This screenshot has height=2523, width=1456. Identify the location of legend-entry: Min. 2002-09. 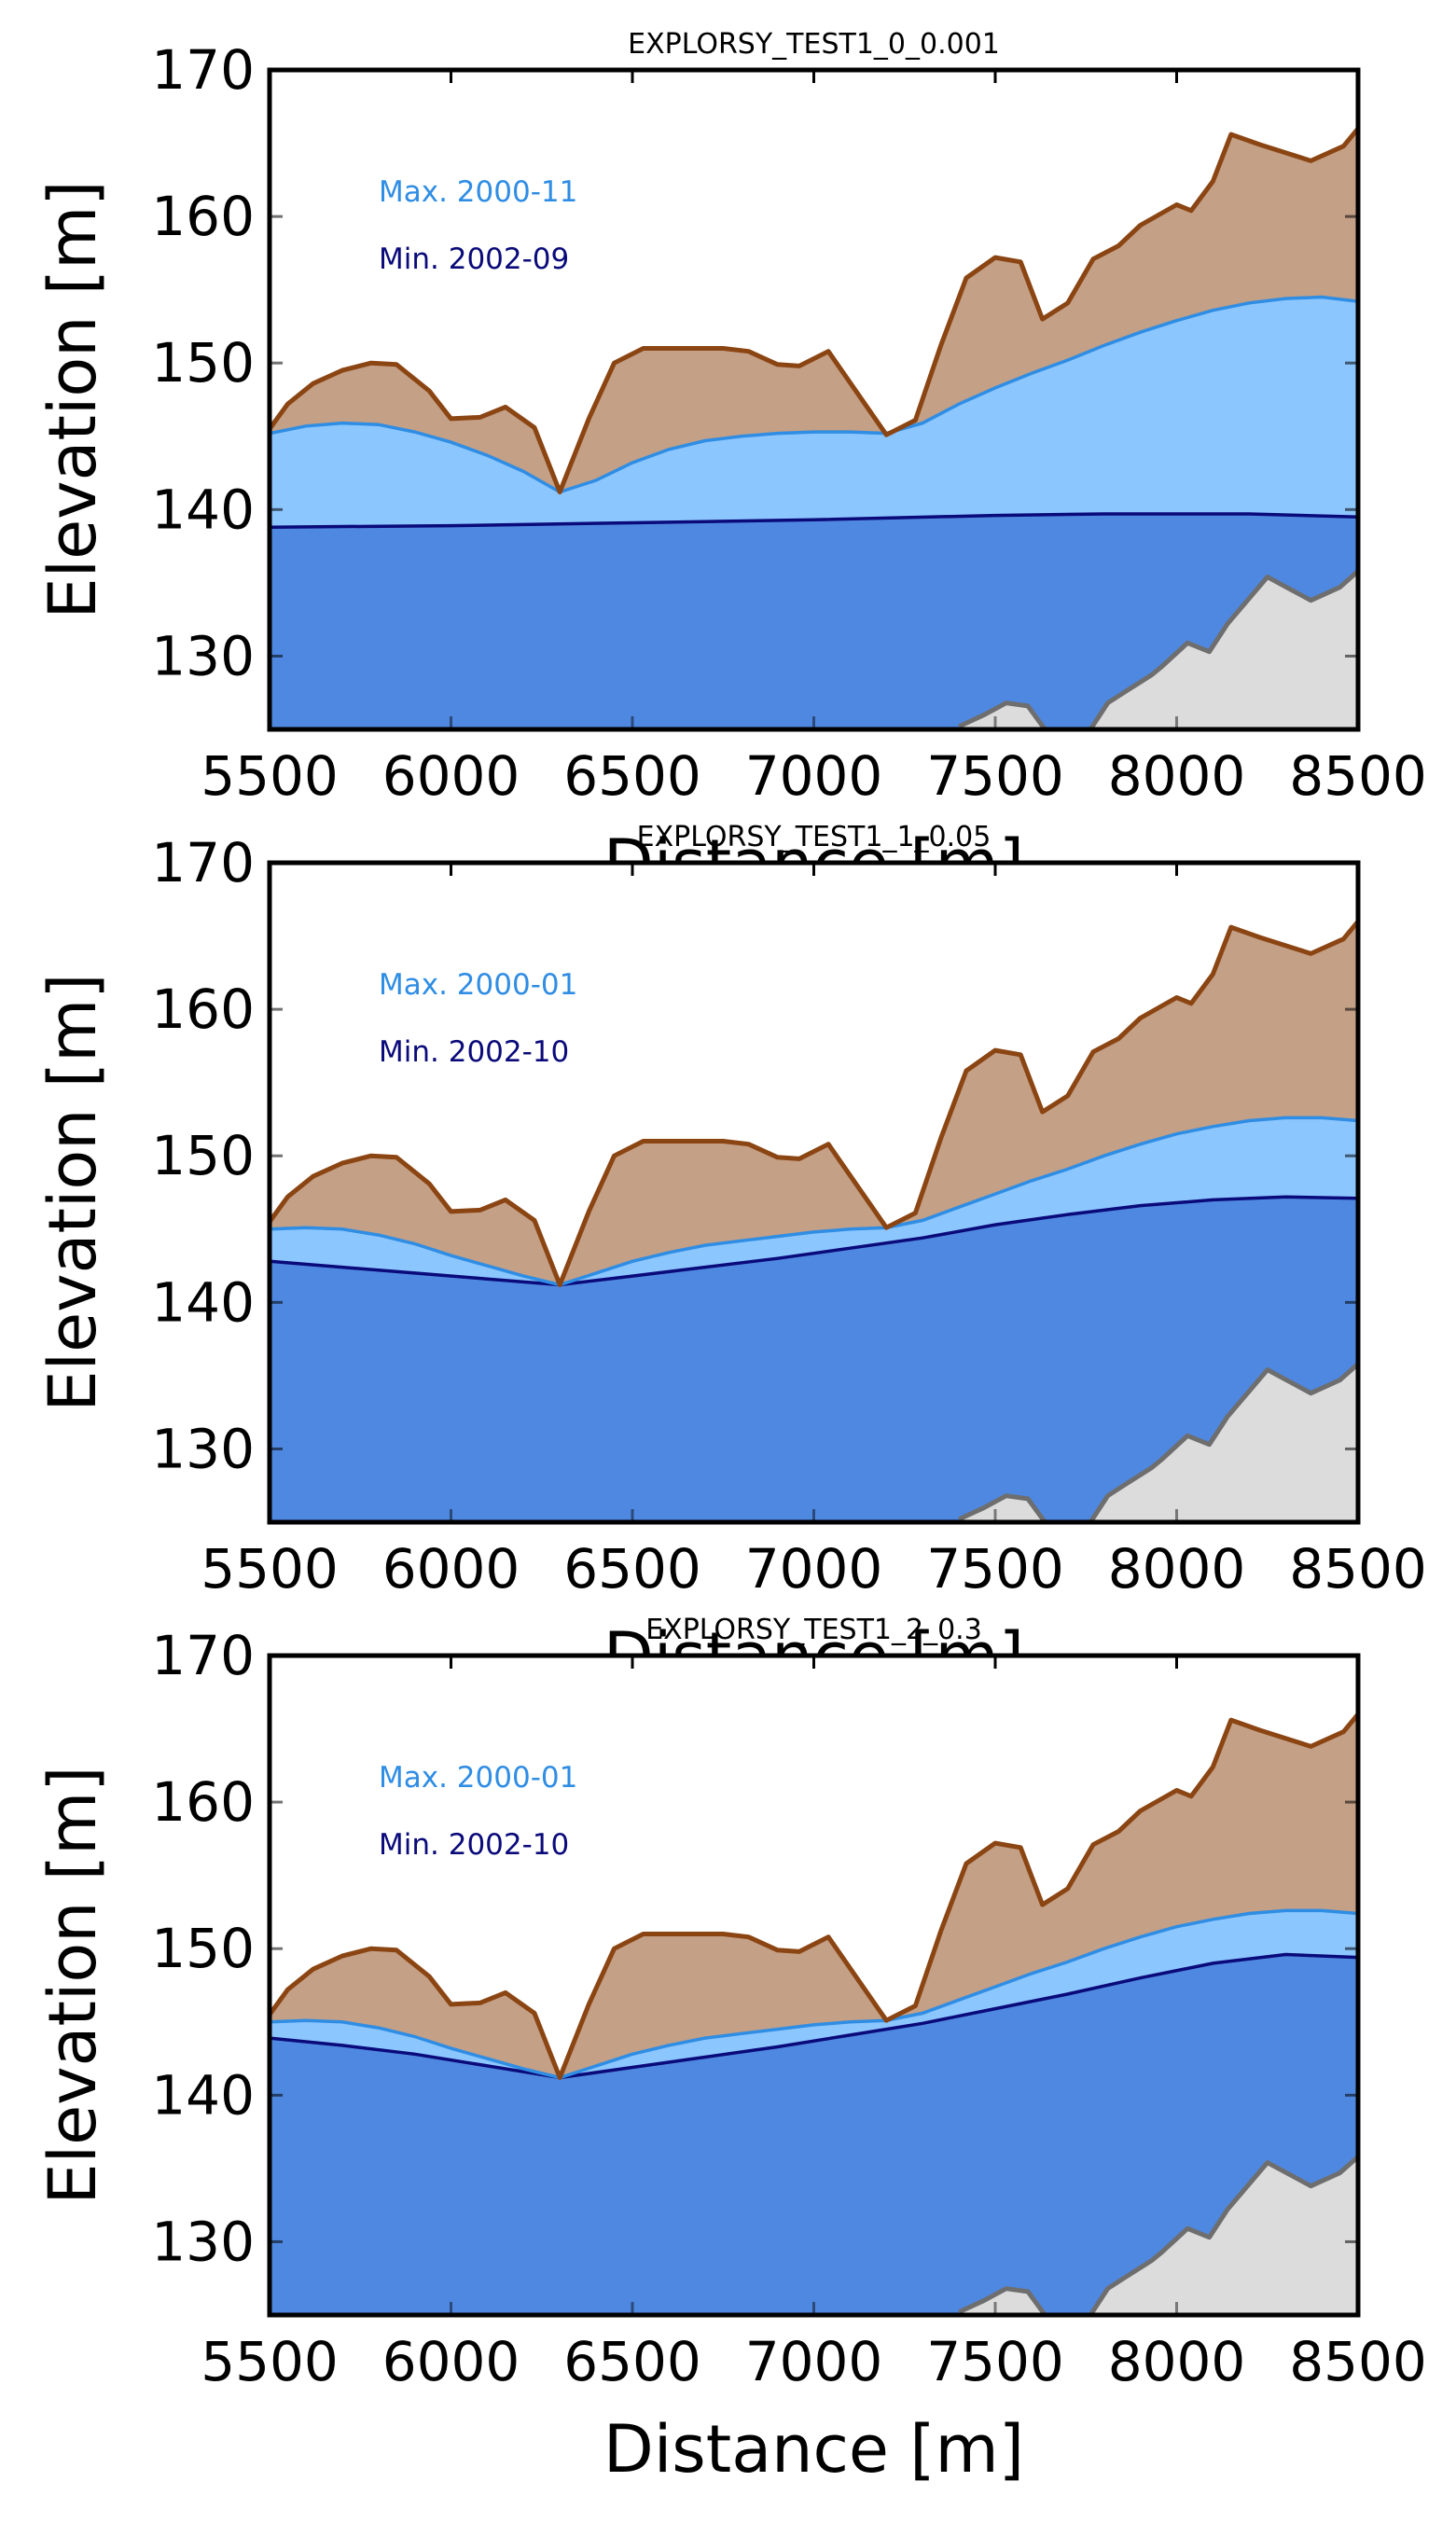
(474, 259).